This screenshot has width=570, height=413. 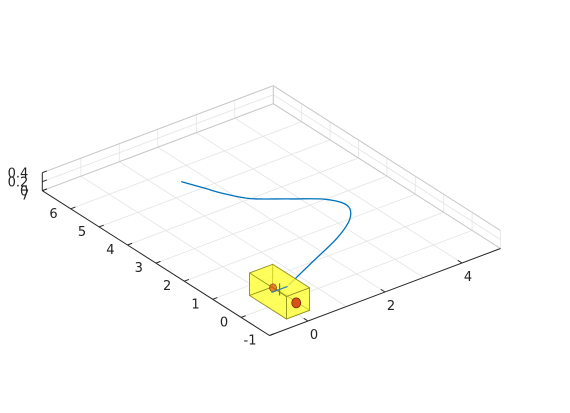 I want to click on back-wall-grid-line, so click(x=157, y=138).